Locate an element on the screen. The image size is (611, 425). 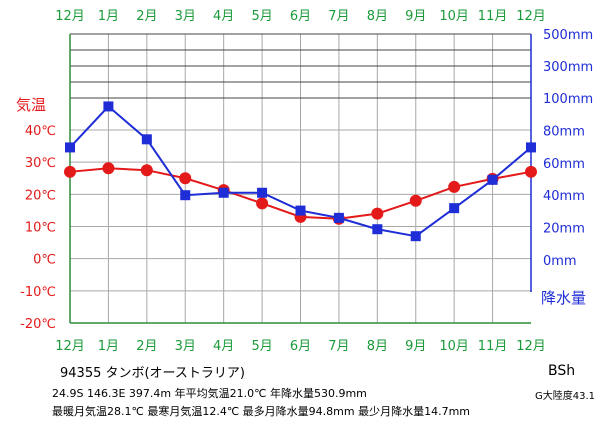
continentality-index: G大陸度43.1 is located at coordinates (565, 396).